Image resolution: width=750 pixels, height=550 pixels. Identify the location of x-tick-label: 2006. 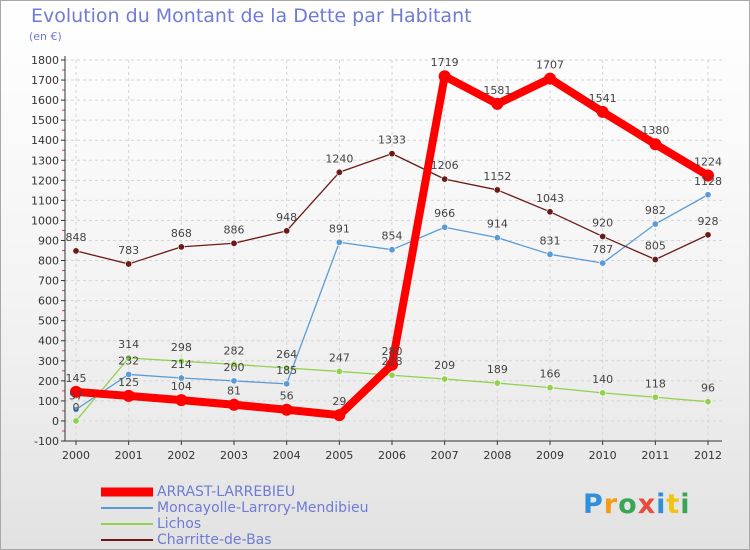
(392, 455).